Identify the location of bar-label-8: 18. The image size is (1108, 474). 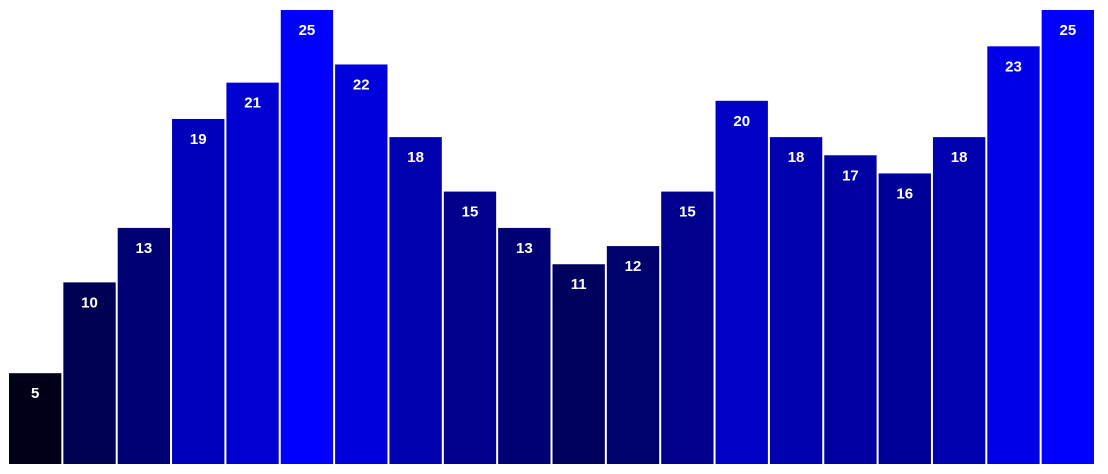
(415, 157).